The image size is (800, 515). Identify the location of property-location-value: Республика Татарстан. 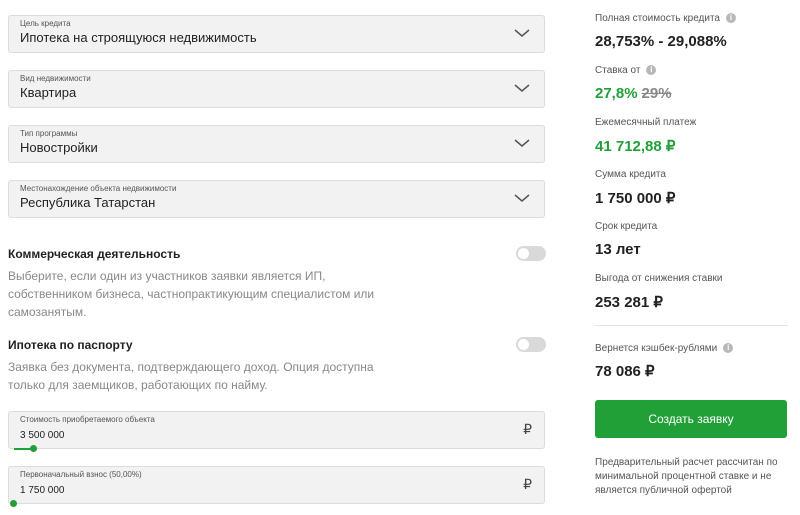
(88, 202).